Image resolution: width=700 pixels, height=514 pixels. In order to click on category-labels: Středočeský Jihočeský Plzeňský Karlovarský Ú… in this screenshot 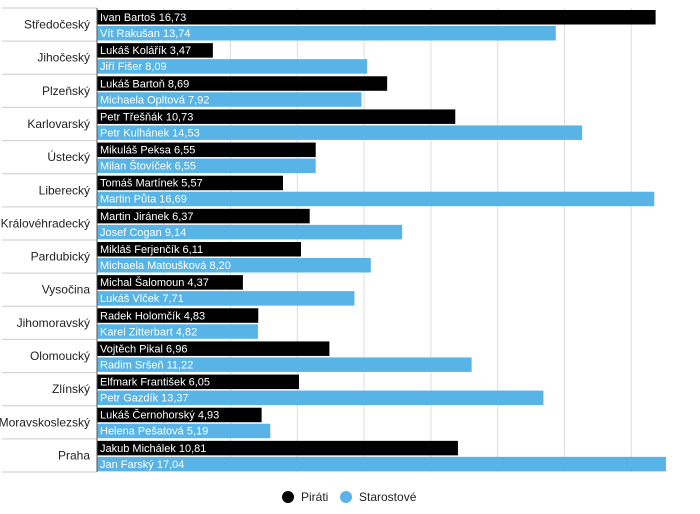, I will do `click(45, 240)`.